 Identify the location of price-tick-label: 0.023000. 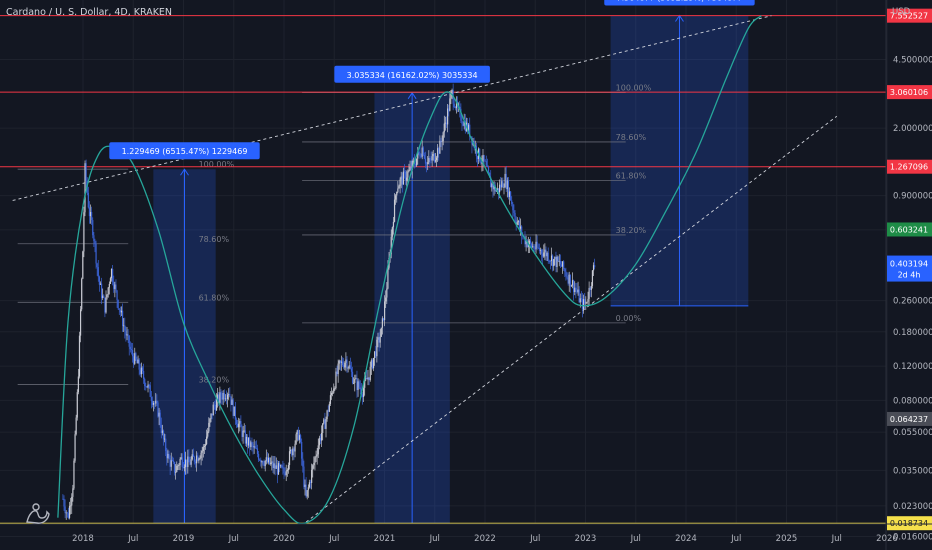
(912, 507).